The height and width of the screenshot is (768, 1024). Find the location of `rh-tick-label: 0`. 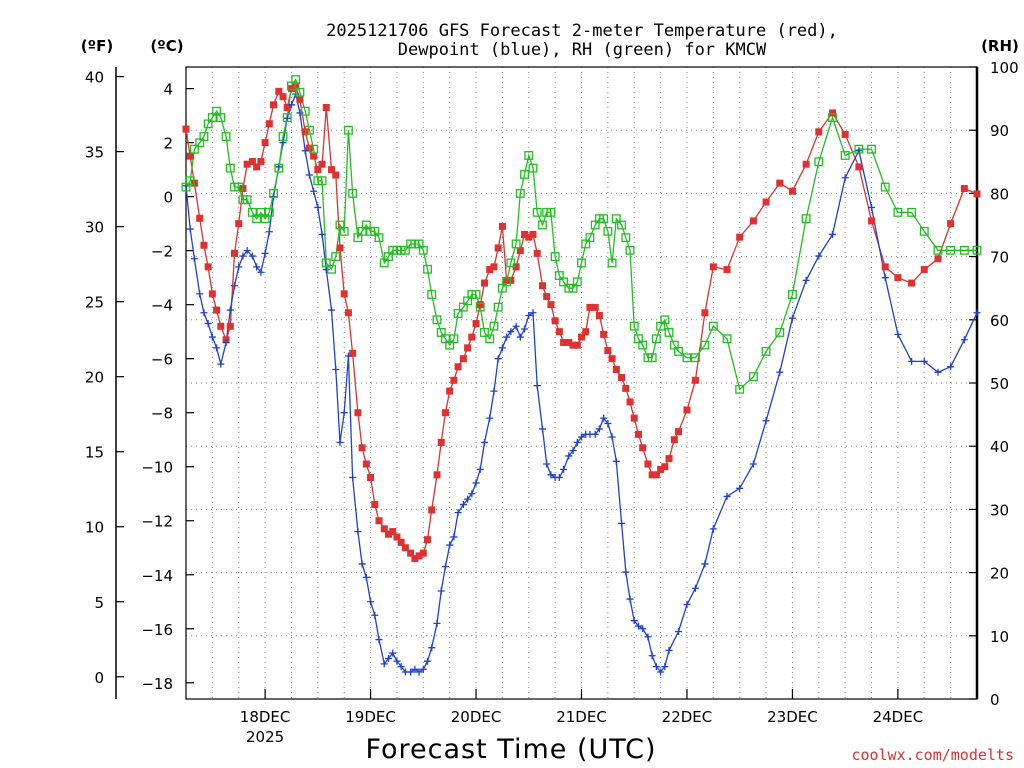

rh-tick-label: 0 is located at coordinates (995, 700).